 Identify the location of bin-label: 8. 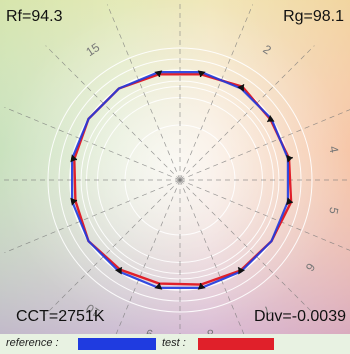
(211, 333).